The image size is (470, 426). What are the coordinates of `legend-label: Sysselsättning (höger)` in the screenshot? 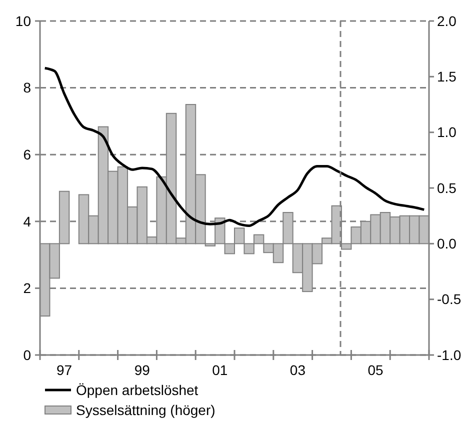 It's located at (146, 410).